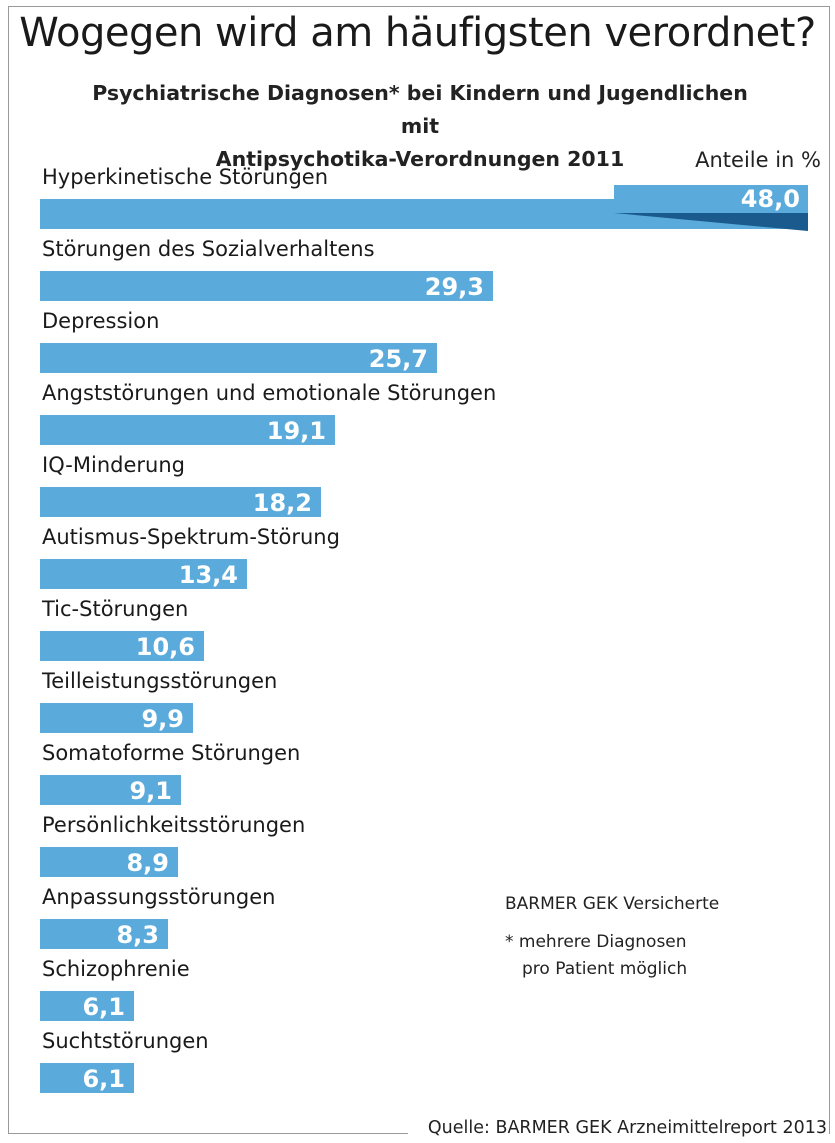 This screenshot has height=1143, width=835. I want to click on bar-label: IQ-Minderung, so click(113, 465).